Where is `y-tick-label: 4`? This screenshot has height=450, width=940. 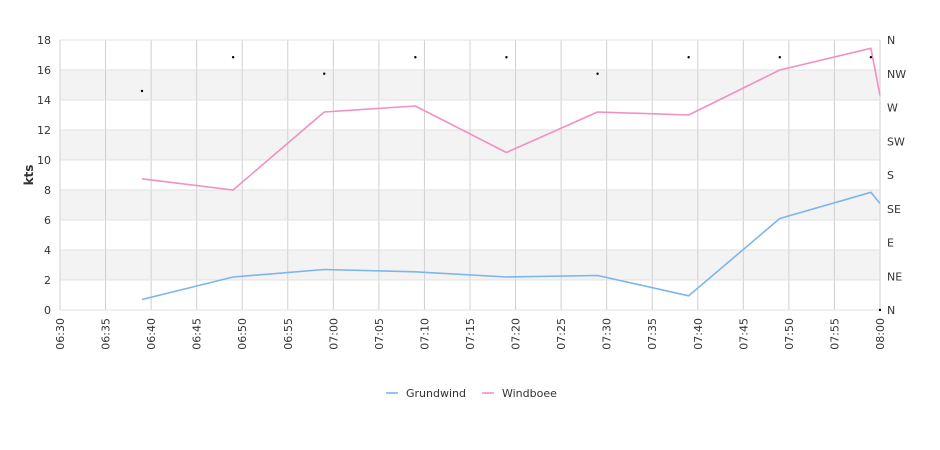 y-tick-label: 4 is located at coordinates (47, 250).